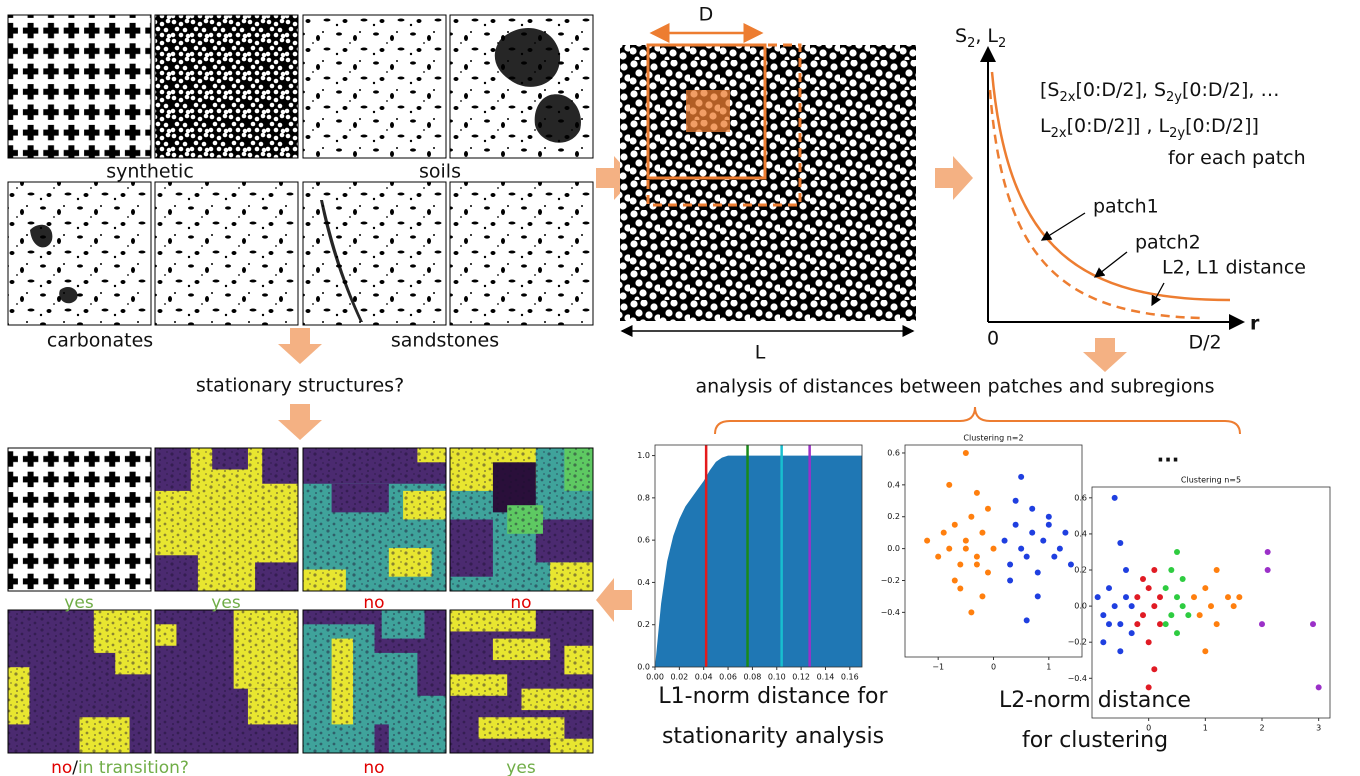 The height and width of the screenshot is (776, 1360). Describe the element at coordinates (1255, 324) in the screenshot. I see `x-axis-label: r` at that location.